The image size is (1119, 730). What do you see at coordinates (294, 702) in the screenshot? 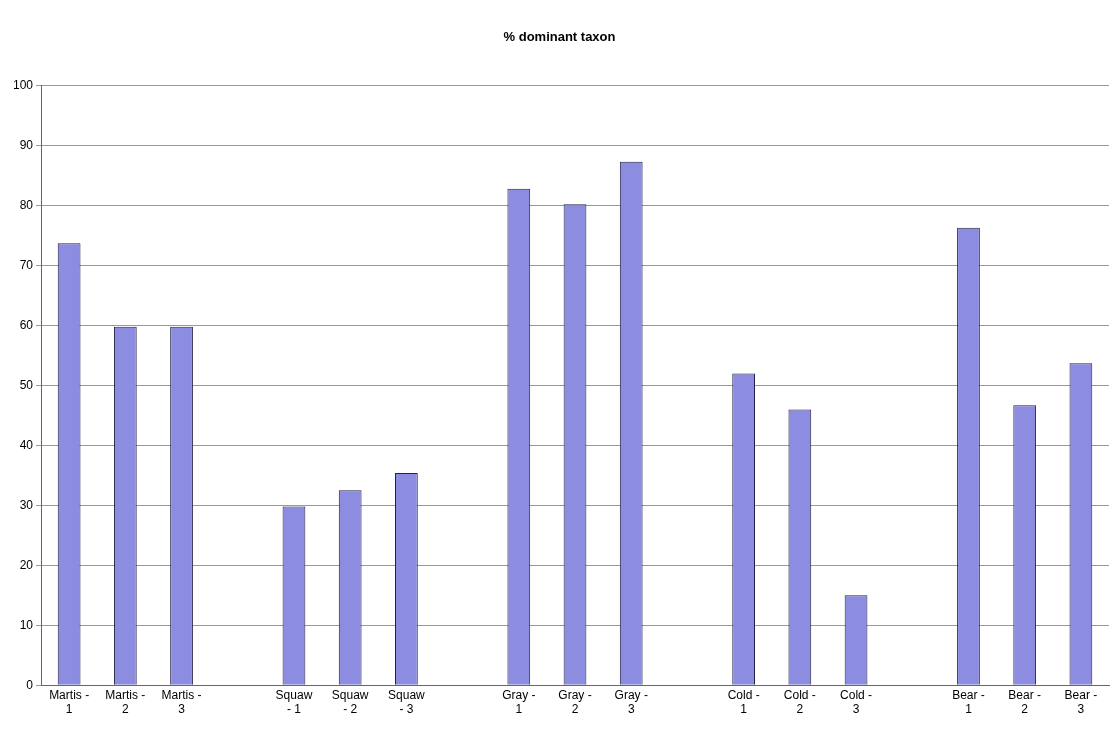
I see `x-tick-label: Squaw - 1` at bounding box center [294, 702].